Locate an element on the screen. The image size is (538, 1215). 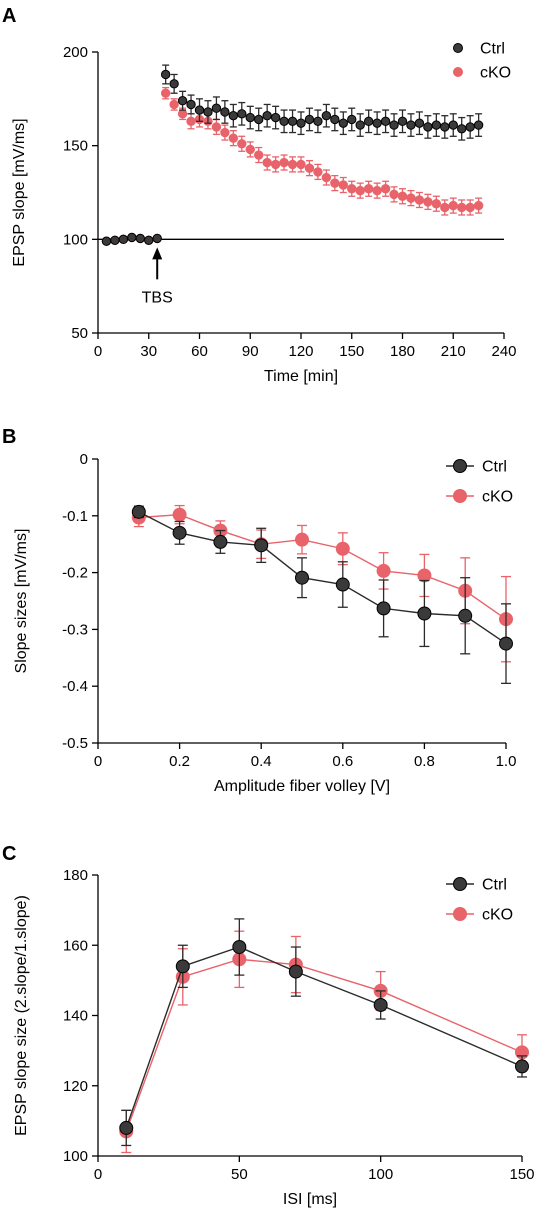
panel-label: B is located at coordinates (9, 437).